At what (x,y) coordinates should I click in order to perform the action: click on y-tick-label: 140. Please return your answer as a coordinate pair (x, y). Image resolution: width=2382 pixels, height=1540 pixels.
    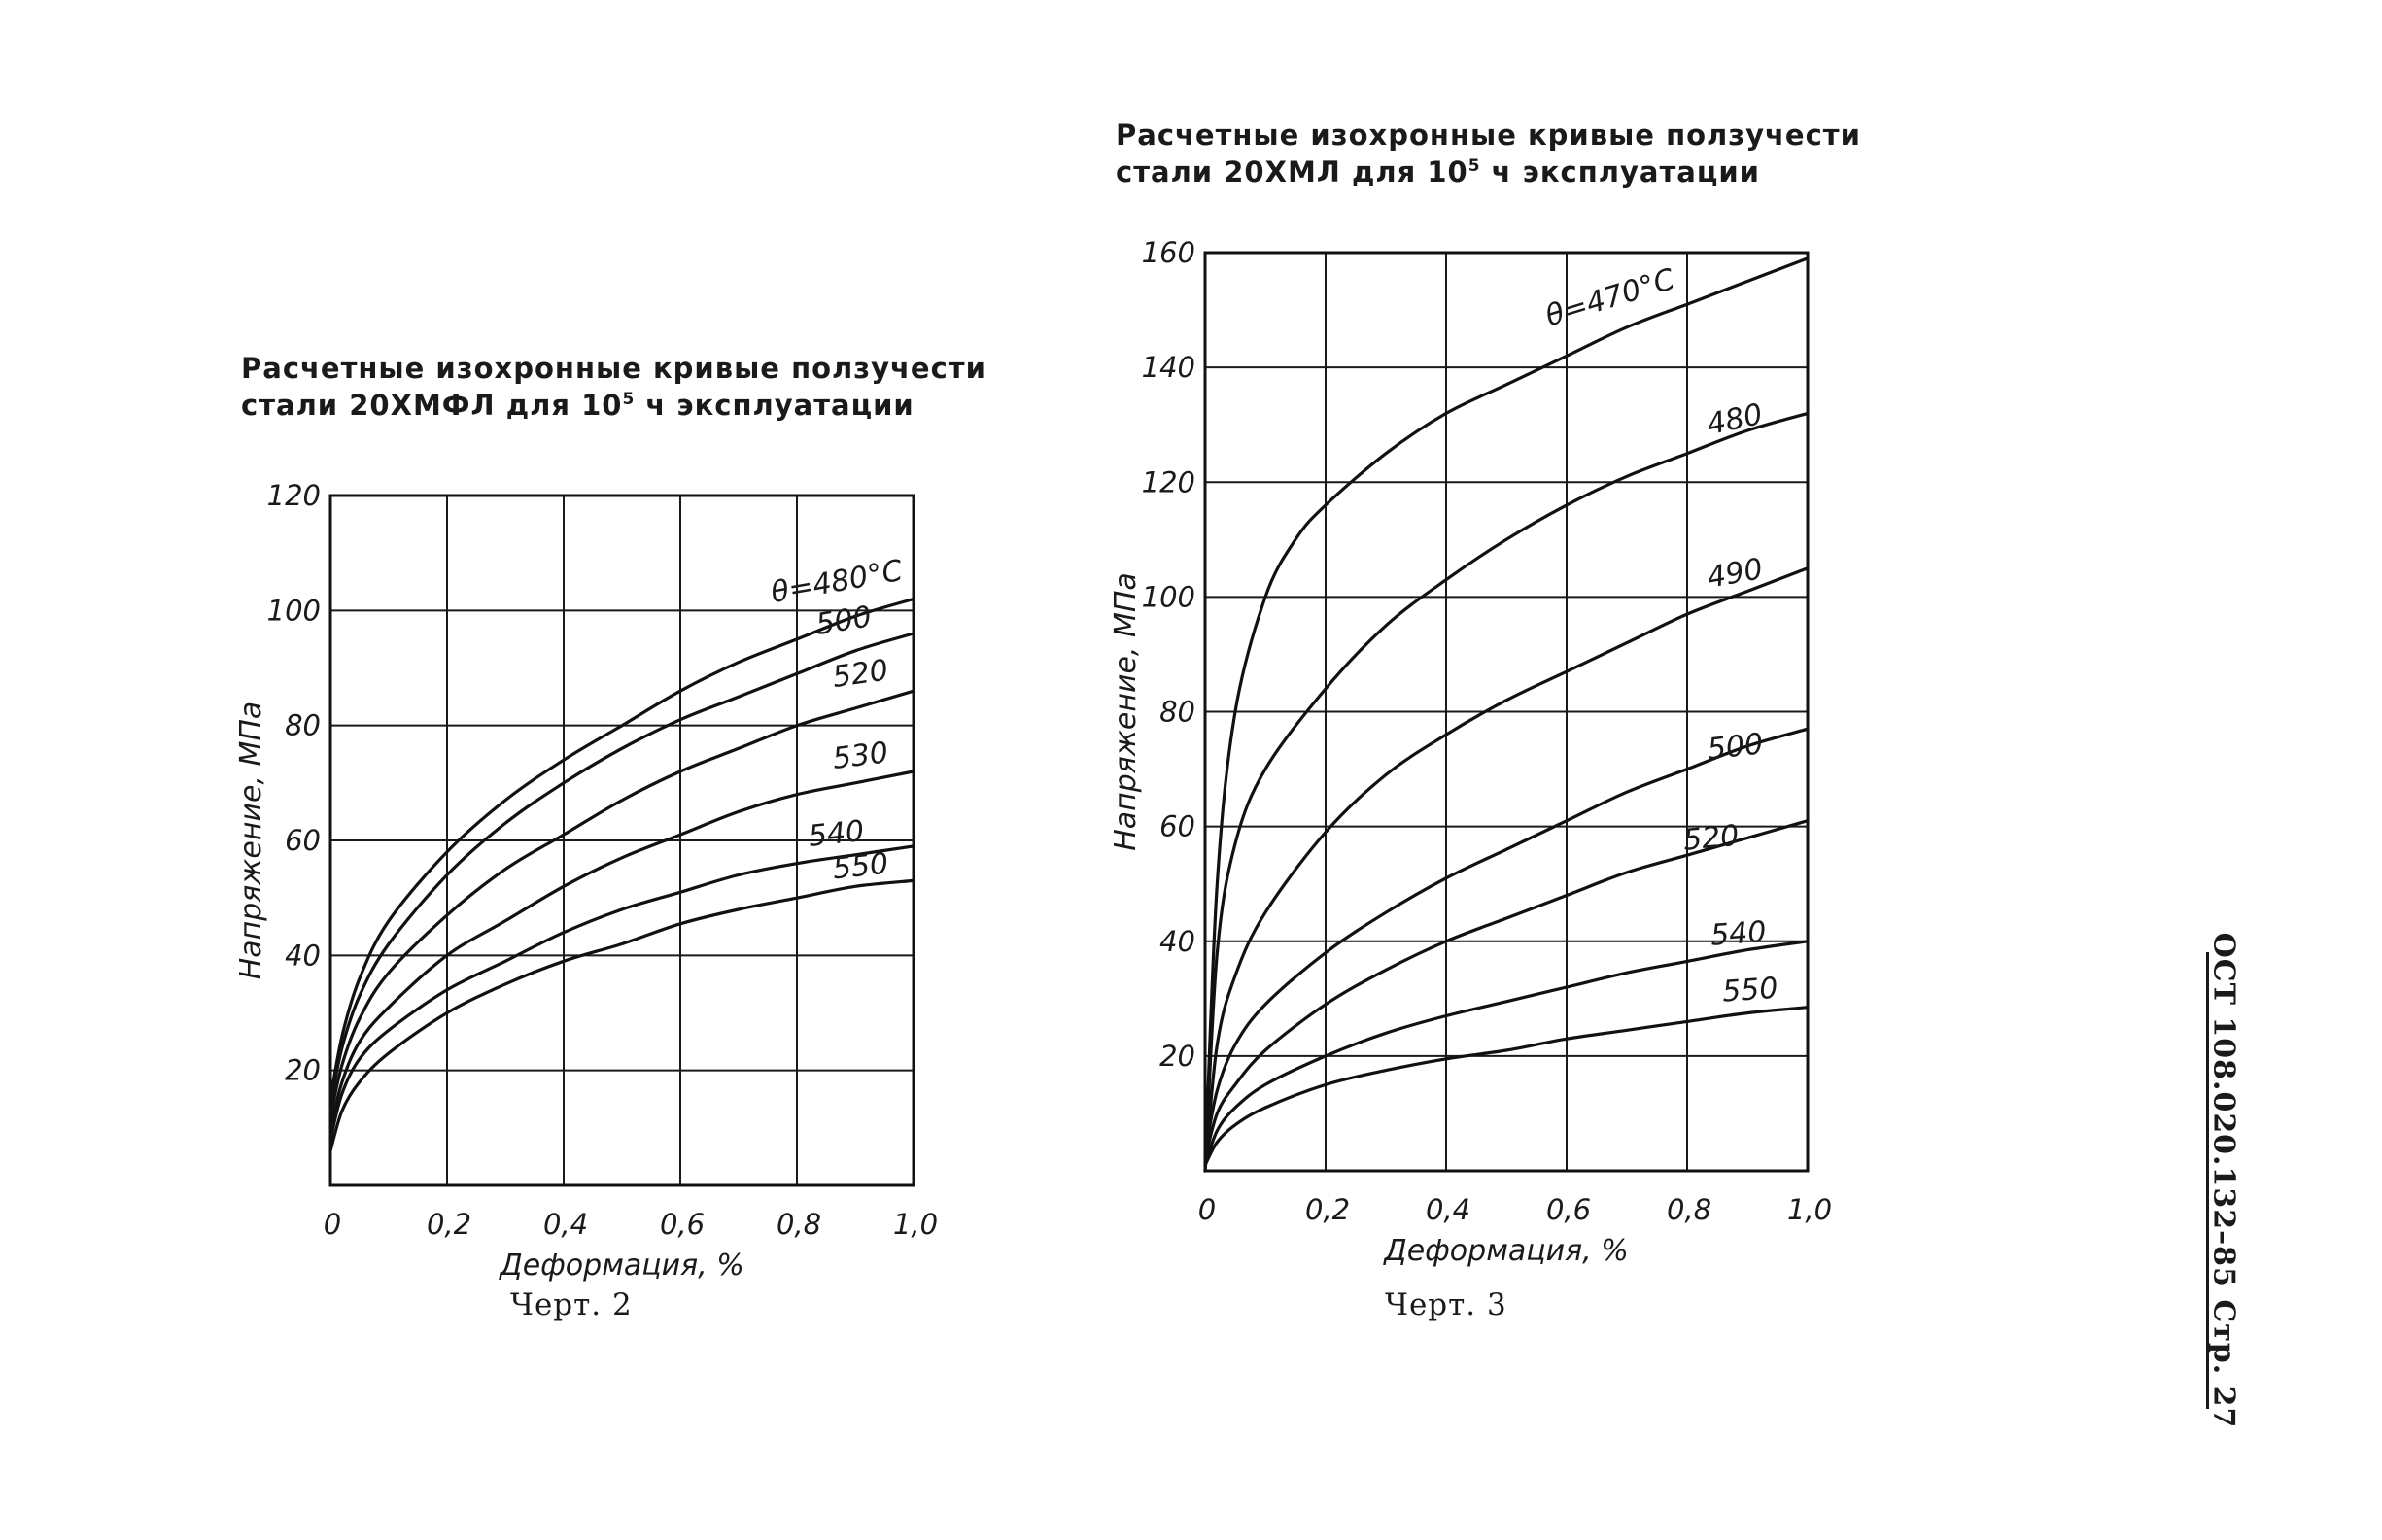
    Looking at the image, I should click on (1168, 367).